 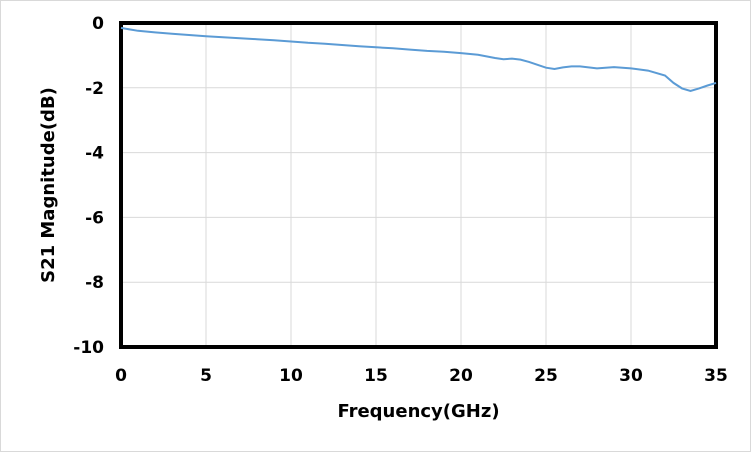 I want to click on y-axis-title: S21 Magnitude(dB), so click(x=48, y=185).